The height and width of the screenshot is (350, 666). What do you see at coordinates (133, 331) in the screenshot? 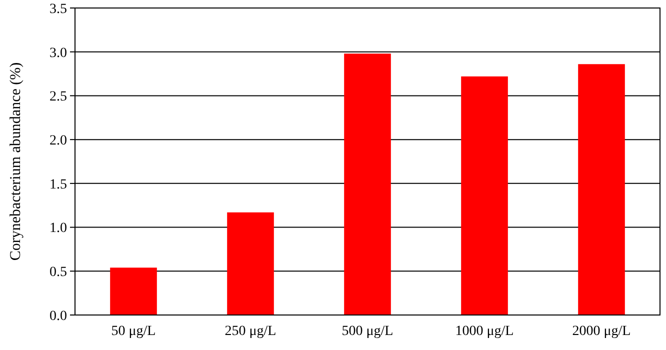
I see `x-tick-label: 50 μg/L` at bounding box center [133, 331].